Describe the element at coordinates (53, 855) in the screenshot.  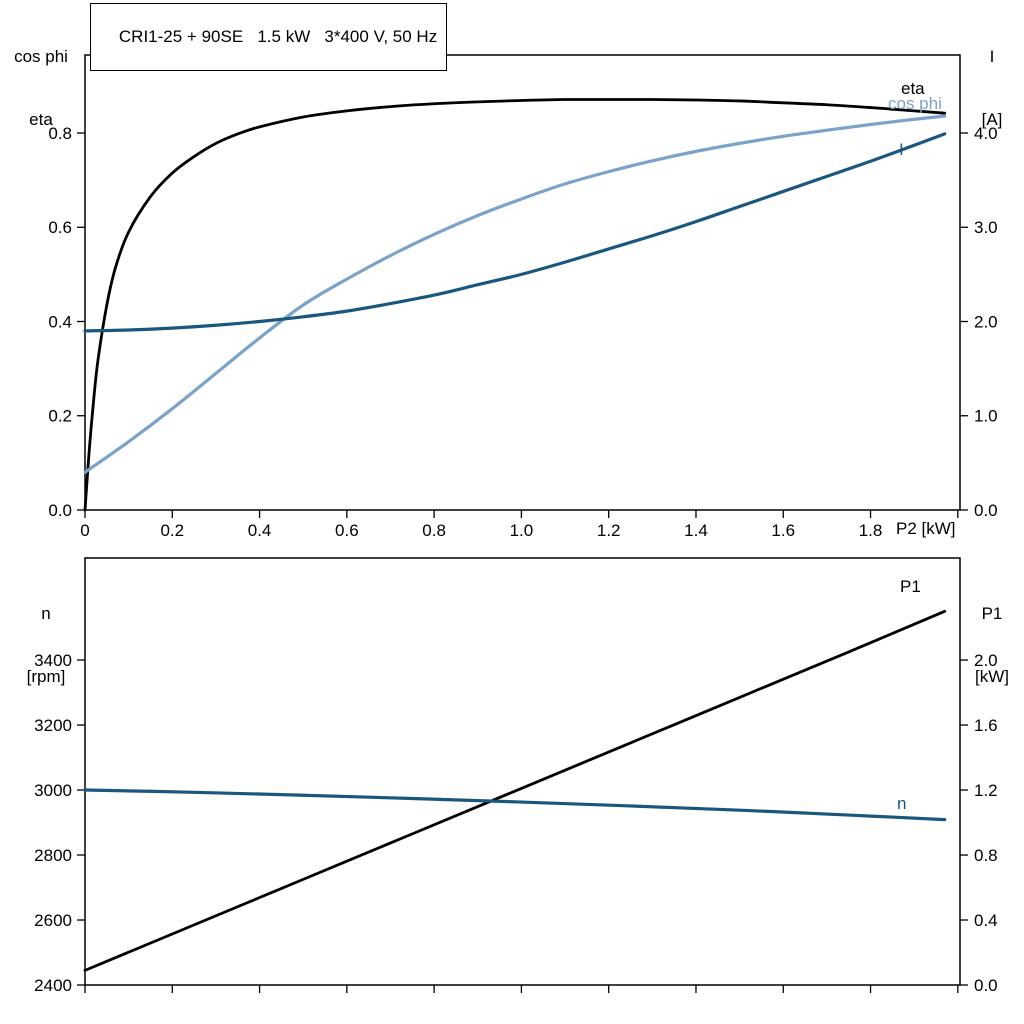
I see `svg-text: 2800` at that location.